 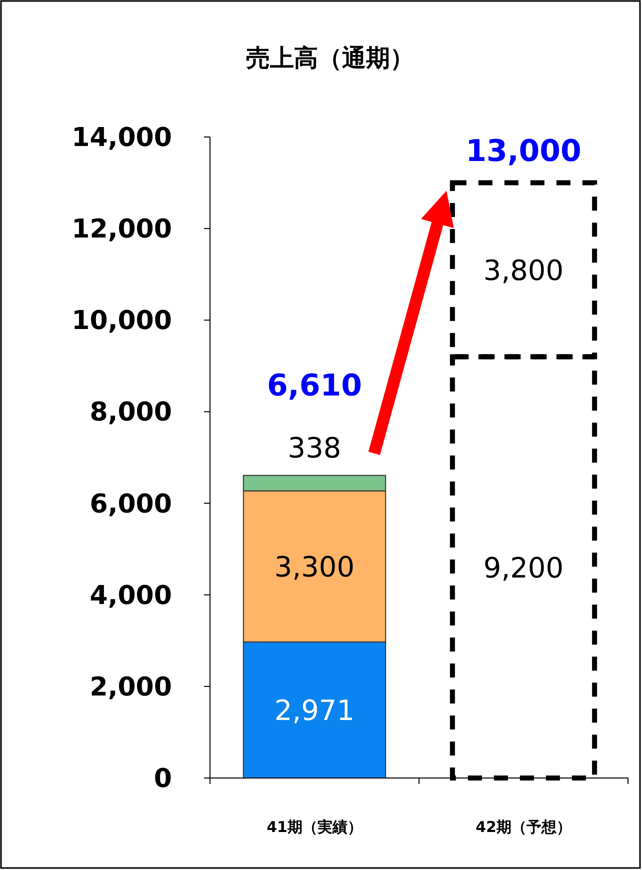 I want to click on total-label: 13,000, so click(x=524, y=151).